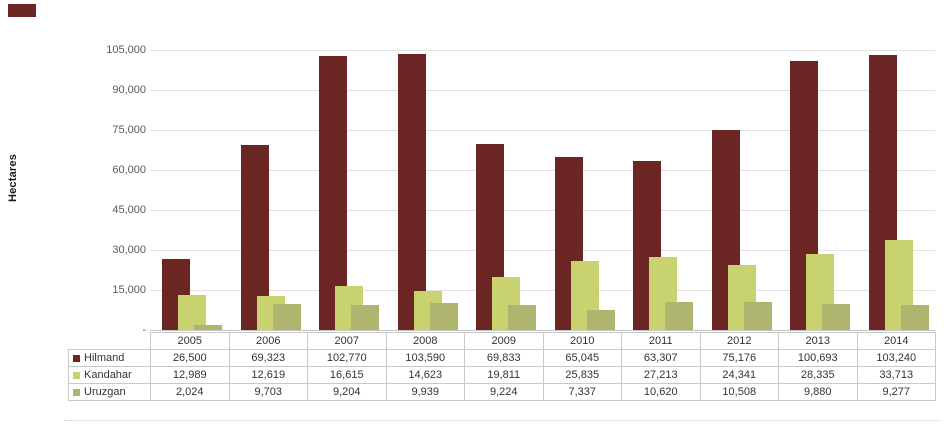 The width and height of the screenshot is (944, 428). What do you see at coordinates (105, 392) in the screenshot?
I see `legend-label: Uruzgan` at bounding box center [105, 392].